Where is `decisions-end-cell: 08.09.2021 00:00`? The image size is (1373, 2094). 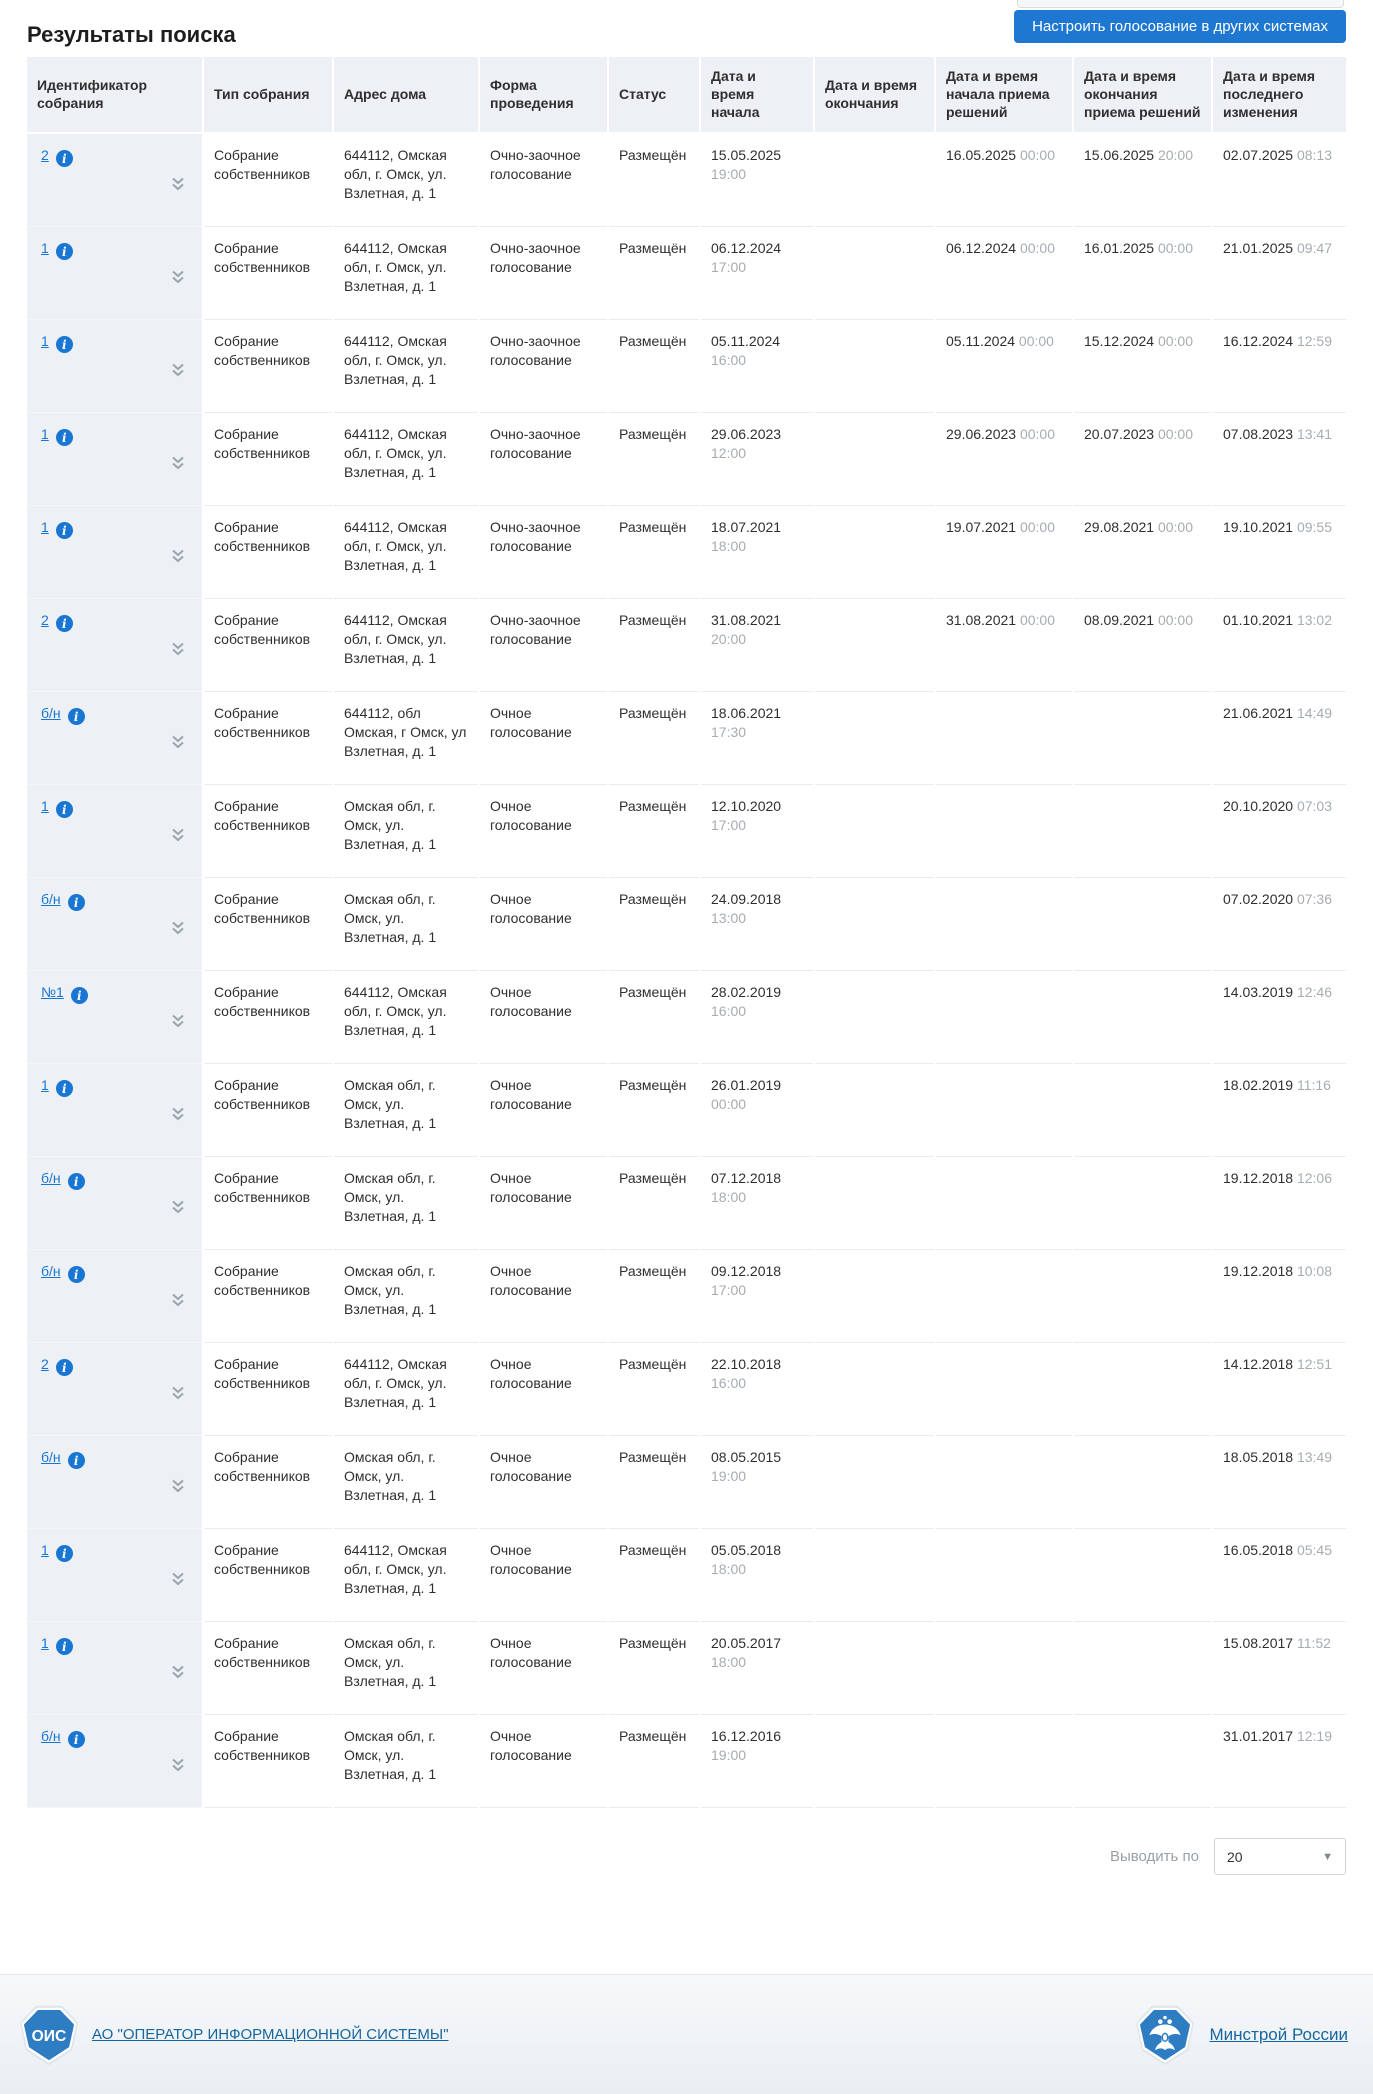 decisions-end-cell: 08.09.2021 00:00 is located at coordinates (1142, 645).